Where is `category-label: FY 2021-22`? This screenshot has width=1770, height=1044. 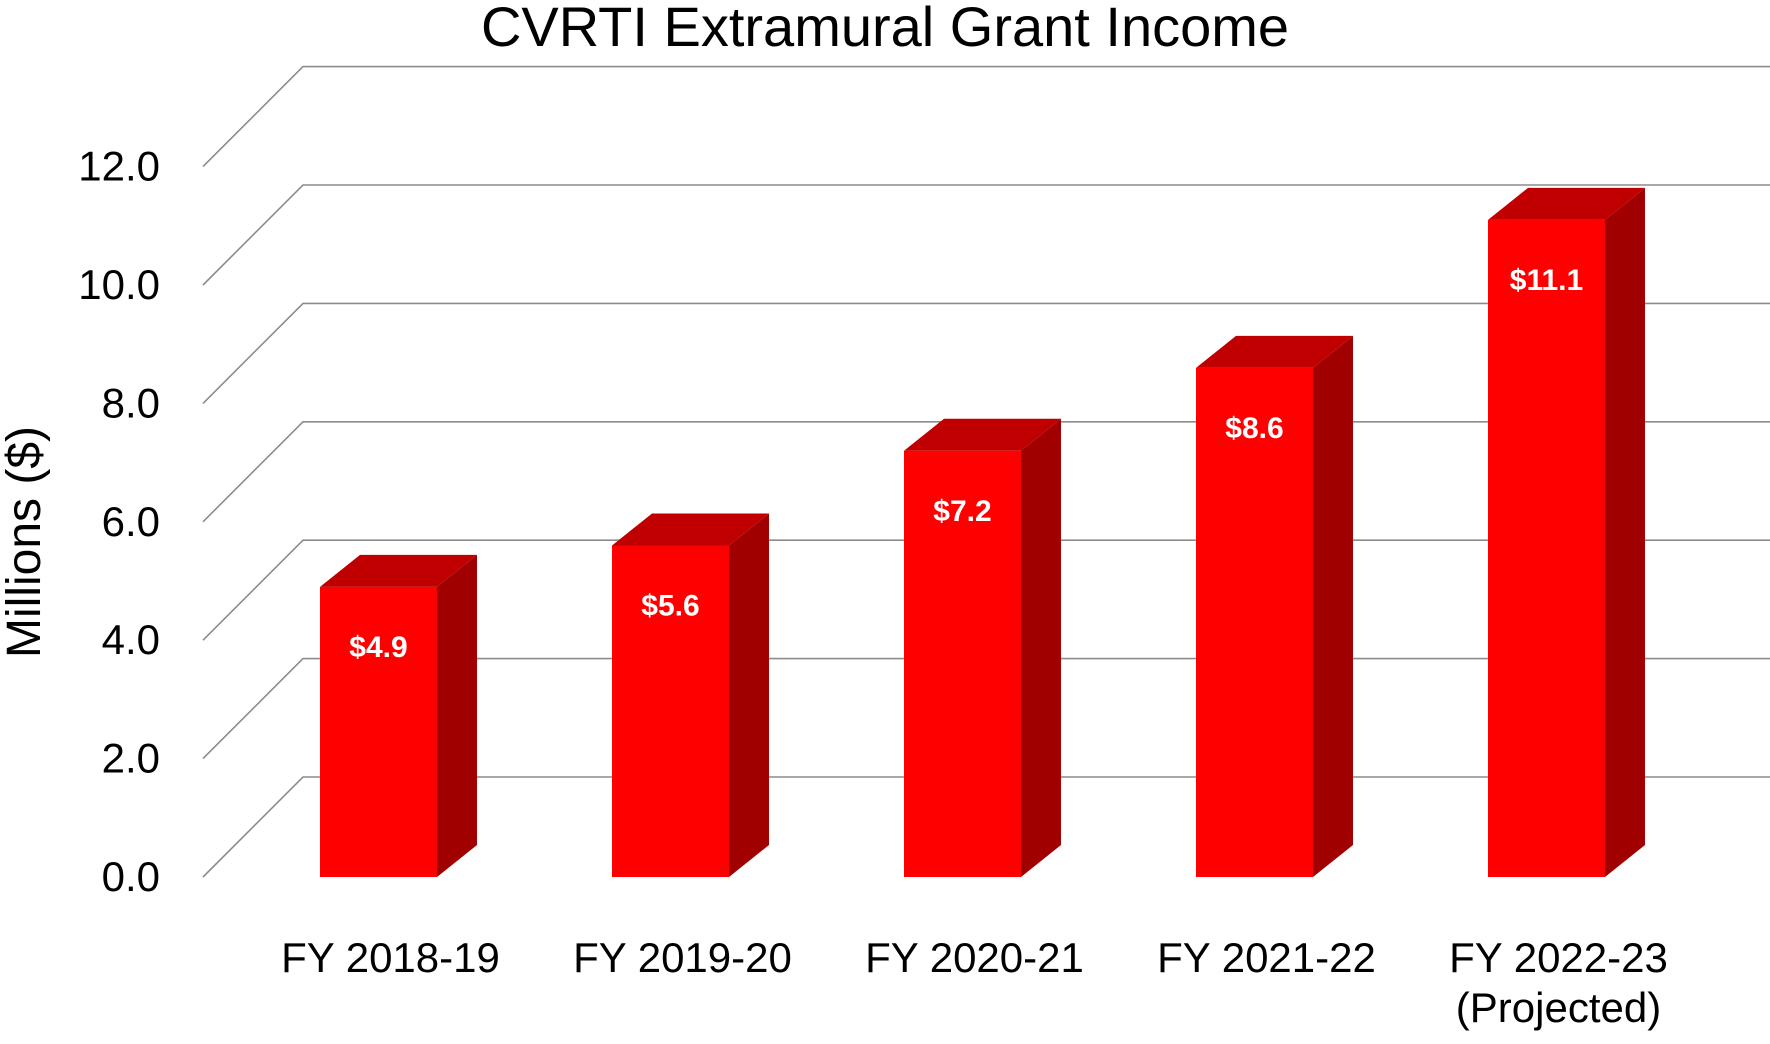 category-label: FY 2021-22 is located at coordinates (1266, 957).